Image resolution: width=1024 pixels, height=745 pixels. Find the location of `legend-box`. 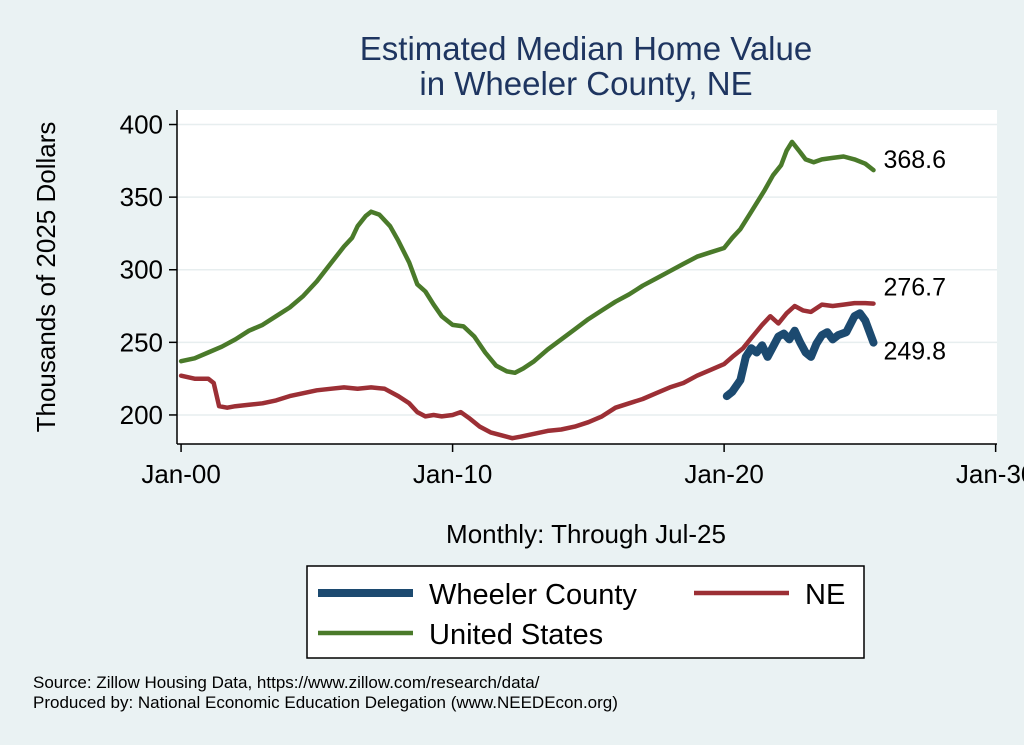

legend-box is located at coordinates (585, 612).